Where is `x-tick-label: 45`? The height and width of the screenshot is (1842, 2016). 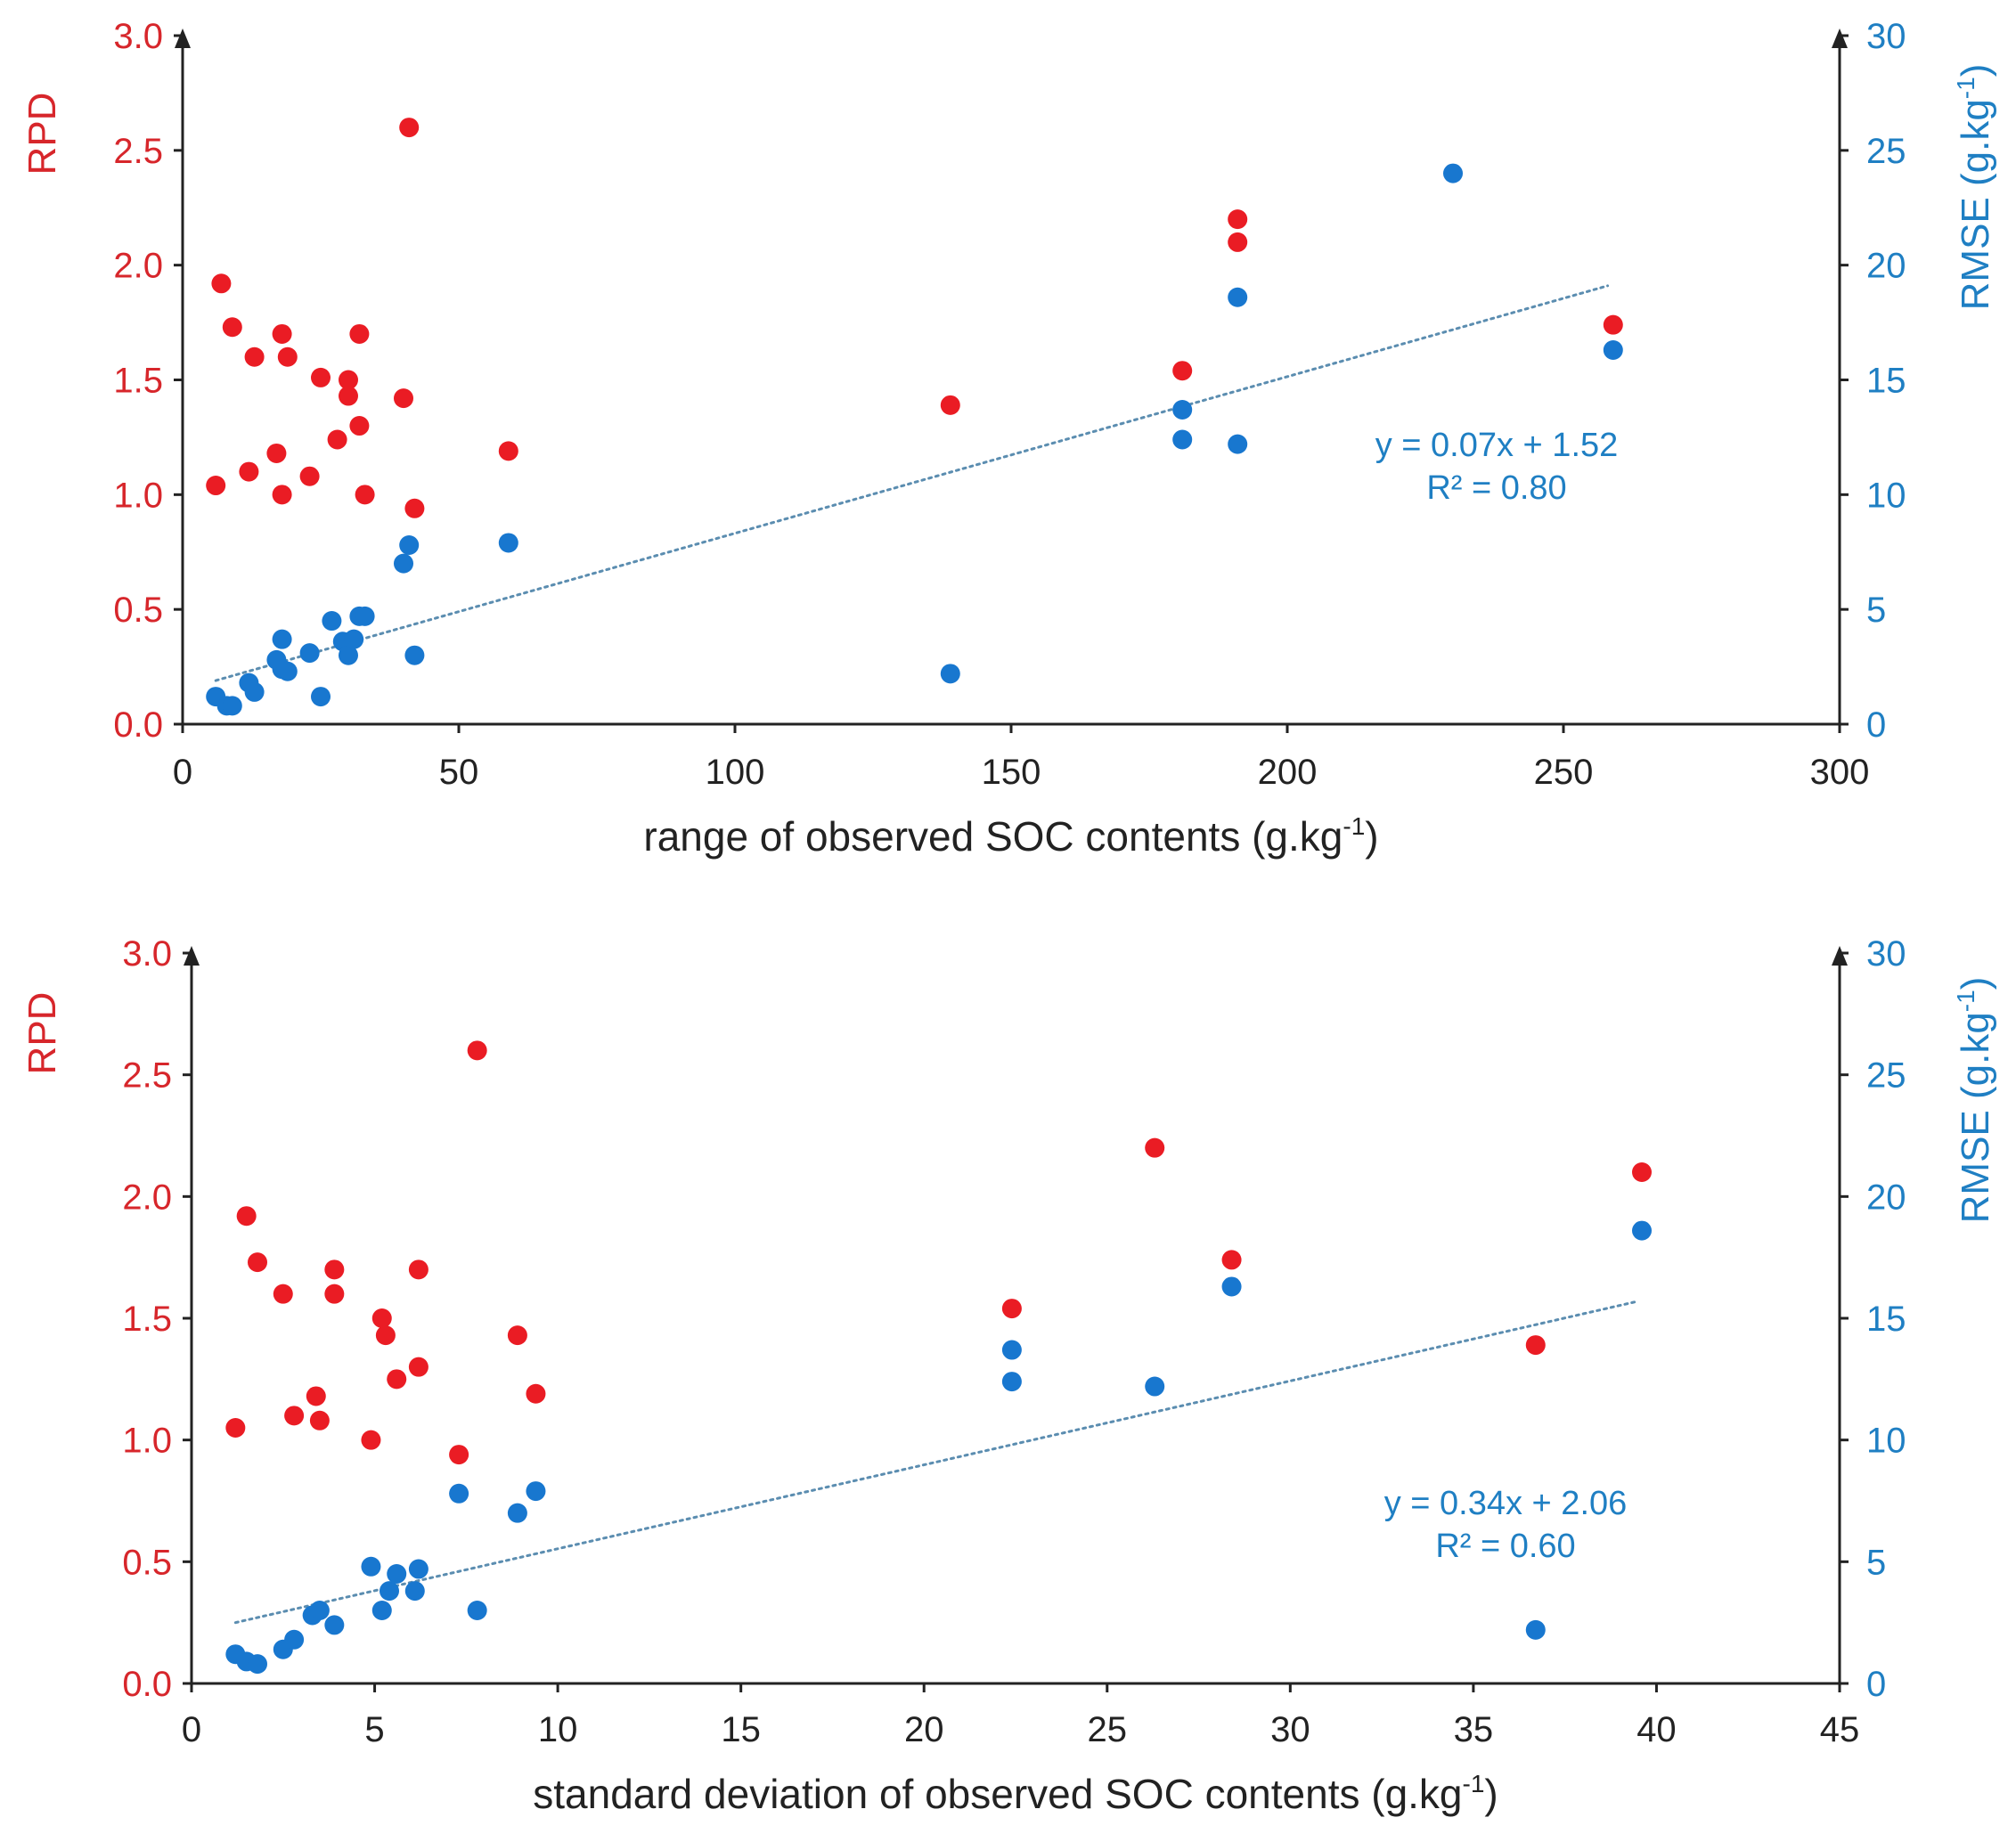 x-tick-label: 45 is located at coordinates (1840, 1729).